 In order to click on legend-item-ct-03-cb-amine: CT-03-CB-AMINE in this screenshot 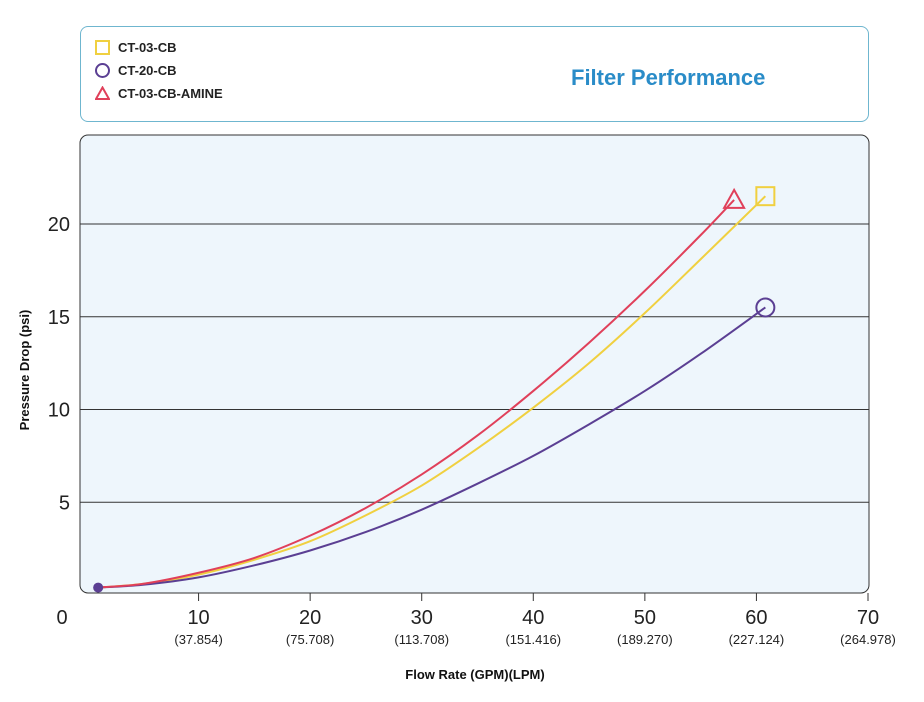, I will do `click(159, 93)`.